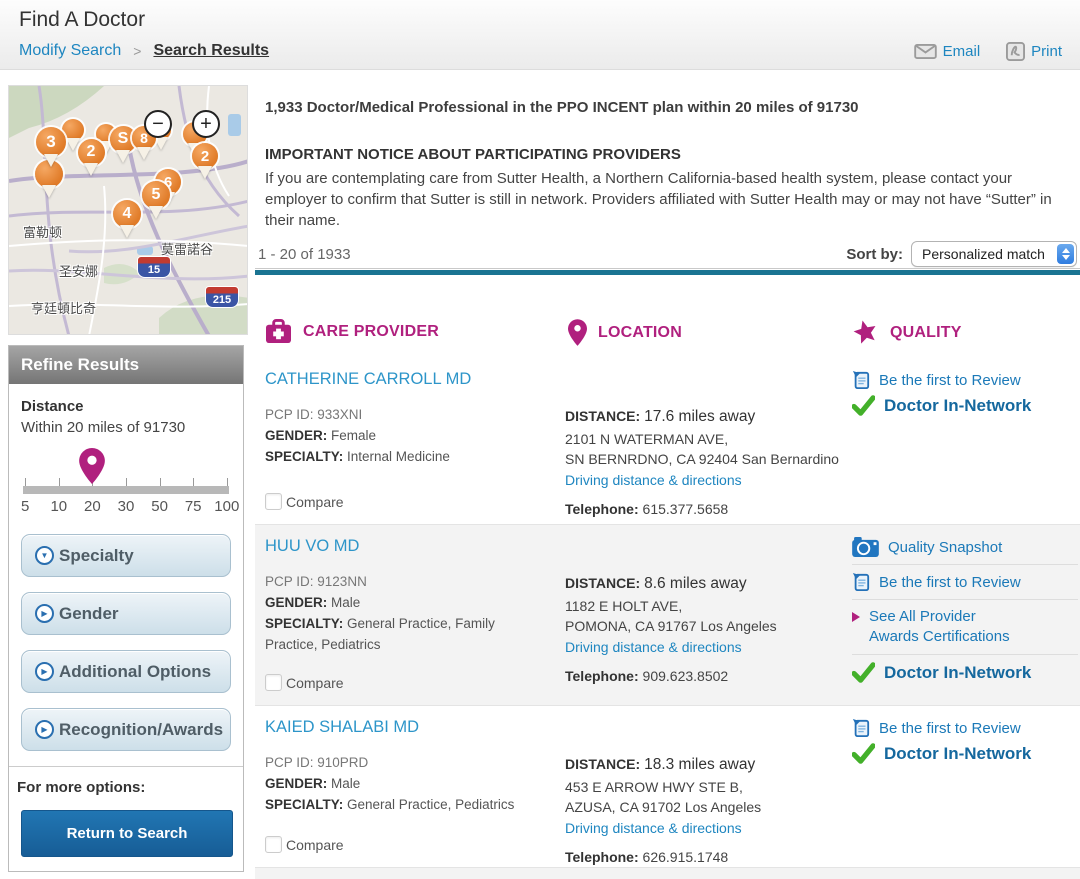 Image resolution: width=1080 pixels, height=879 pixels. Describe the element at coordinates (1046, 51) in the screenshot. I see `print-label: Print` at that location.